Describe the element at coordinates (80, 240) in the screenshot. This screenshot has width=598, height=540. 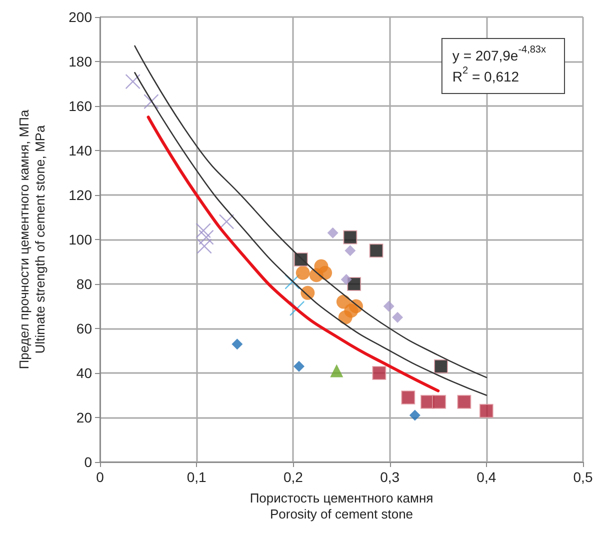
I see `y-tick-label: 100` at that location.